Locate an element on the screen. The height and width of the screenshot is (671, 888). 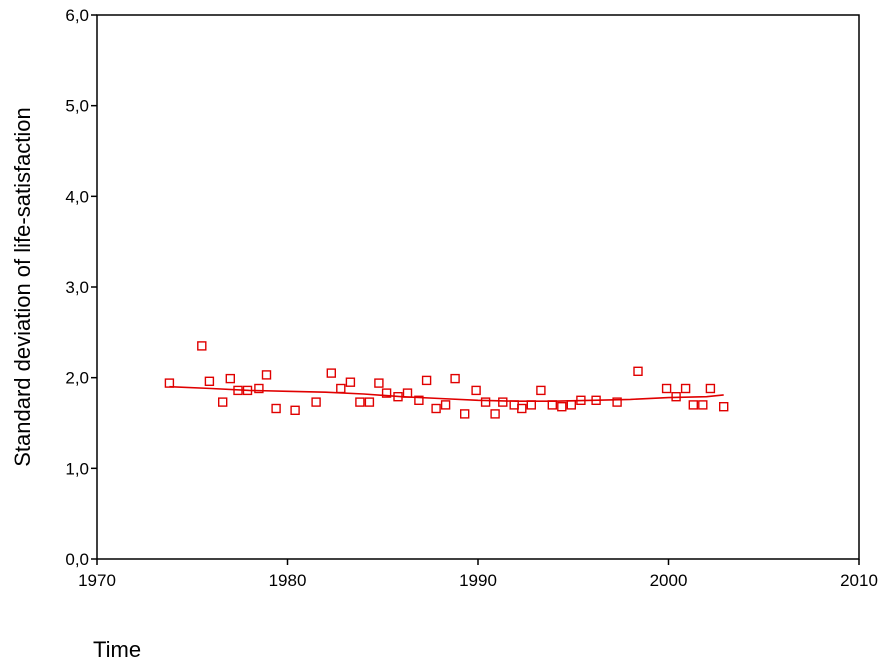
series-layer is located at coordinates (446, 380).